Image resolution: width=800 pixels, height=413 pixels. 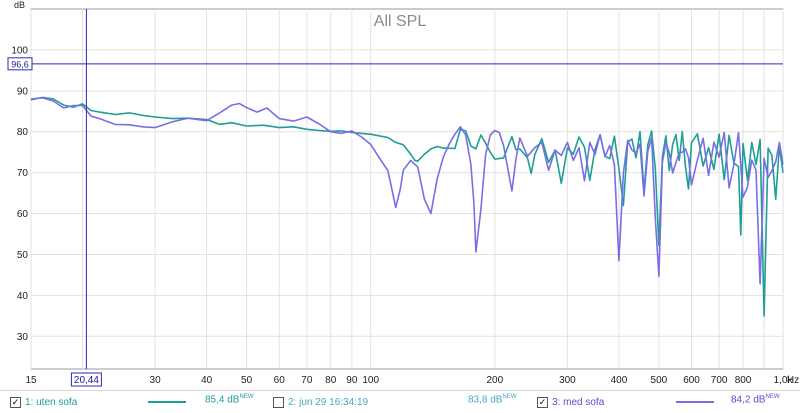 I want to click on y-tick-label: 60, so click(x=23, y=214).